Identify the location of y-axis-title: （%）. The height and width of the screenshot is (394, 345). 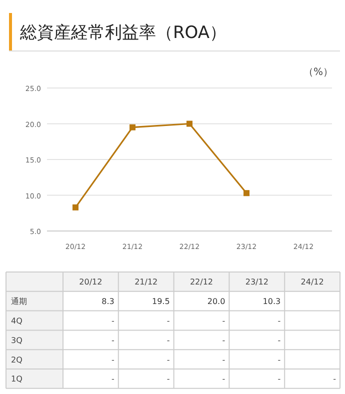
(318, 72).